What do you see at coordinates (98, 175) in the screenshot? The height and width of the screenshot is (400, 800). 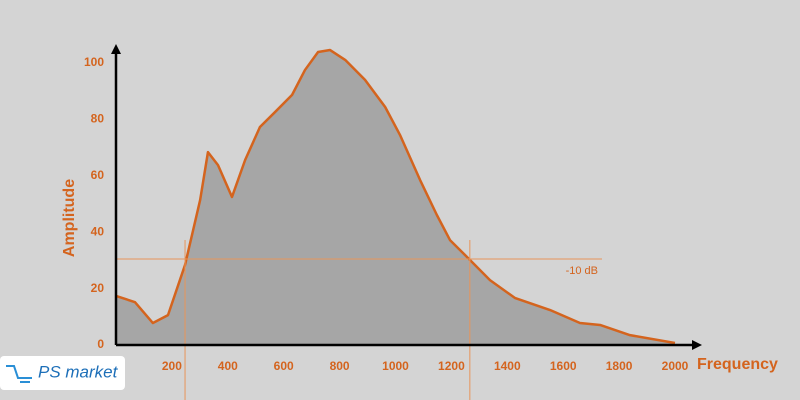 I see `y-tick-label: 60` at bounding box center [98, 175].